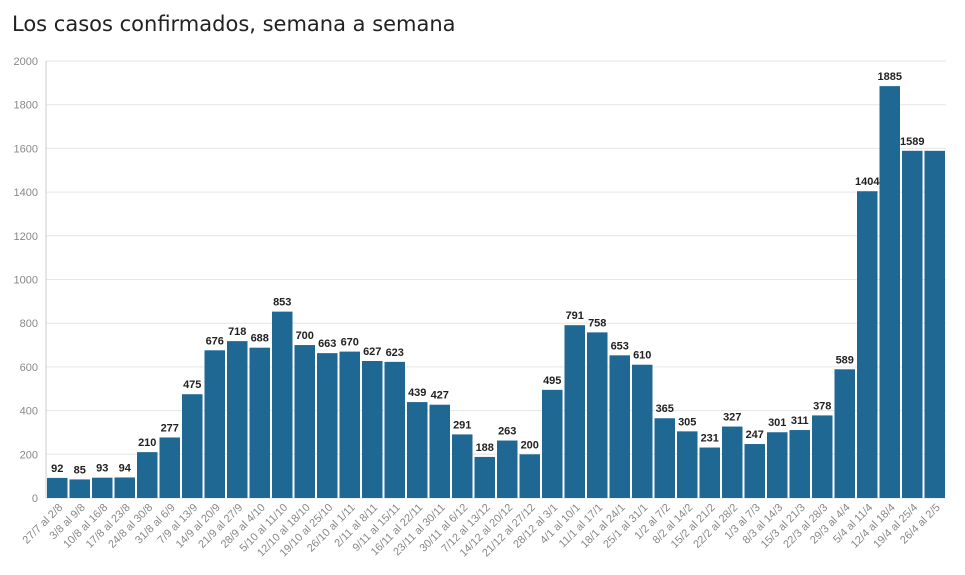 This screenshot has height=575, width=965. I want to click on bar-value-label: 378, so click(822, 406).